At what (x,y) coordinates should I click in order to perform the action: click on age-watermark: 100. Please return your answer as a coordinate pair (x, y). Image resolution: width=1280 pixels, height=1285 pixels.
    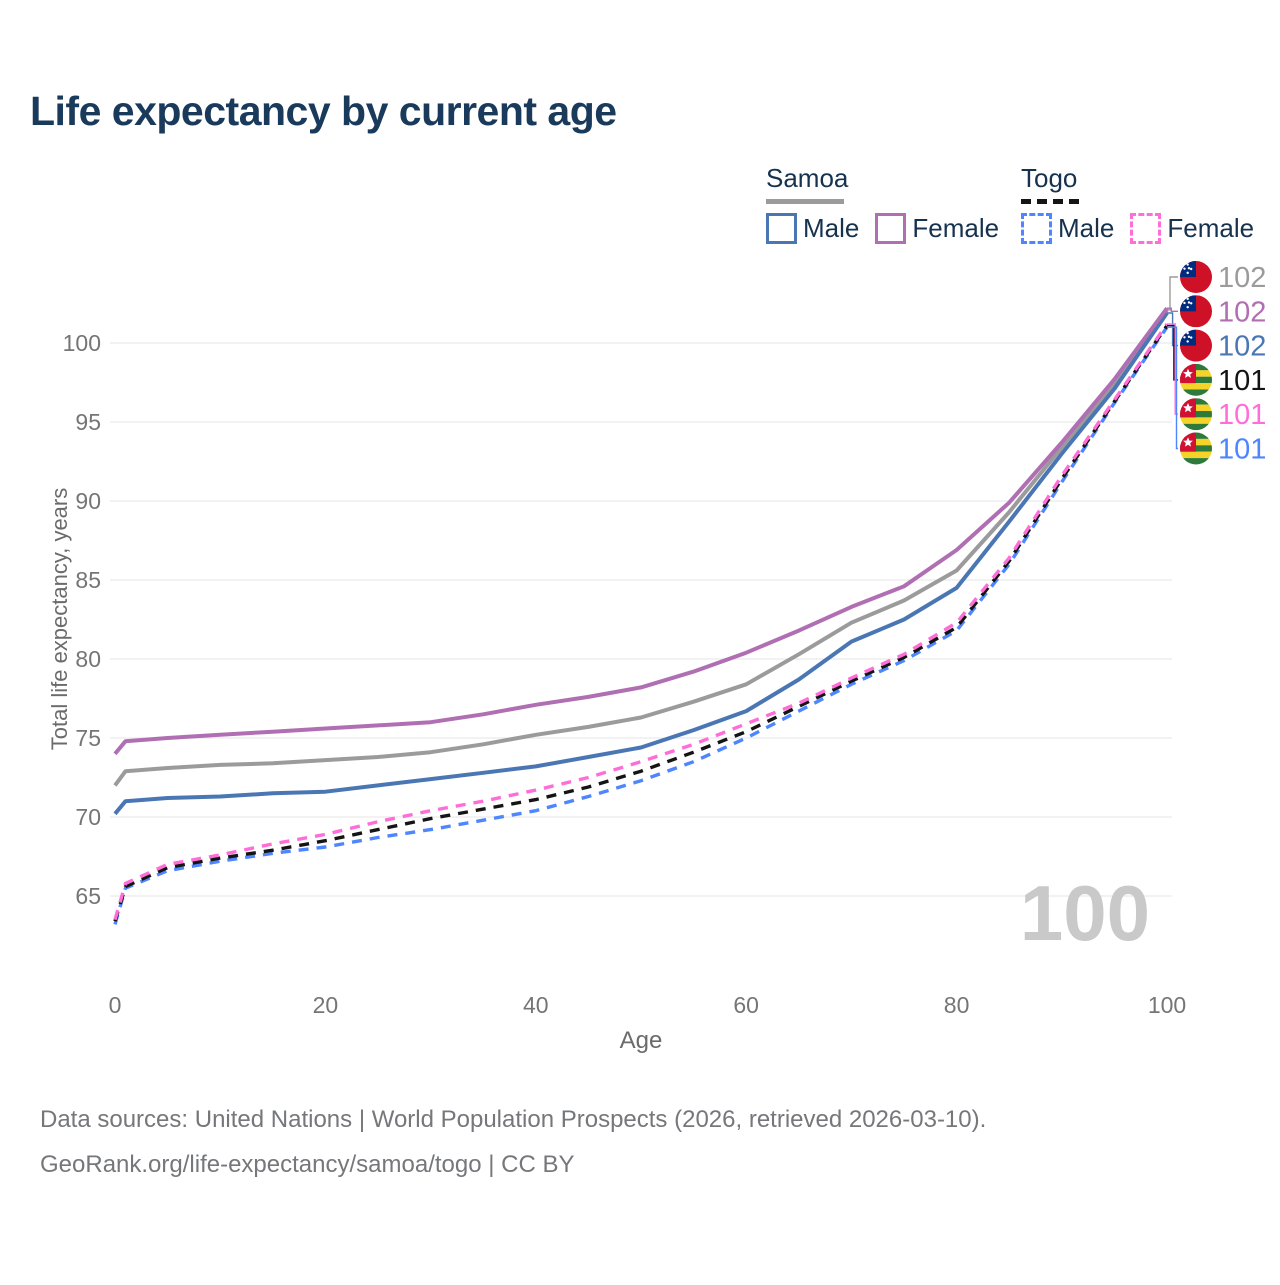
    Looking at the image, I should click on (1084, 913).